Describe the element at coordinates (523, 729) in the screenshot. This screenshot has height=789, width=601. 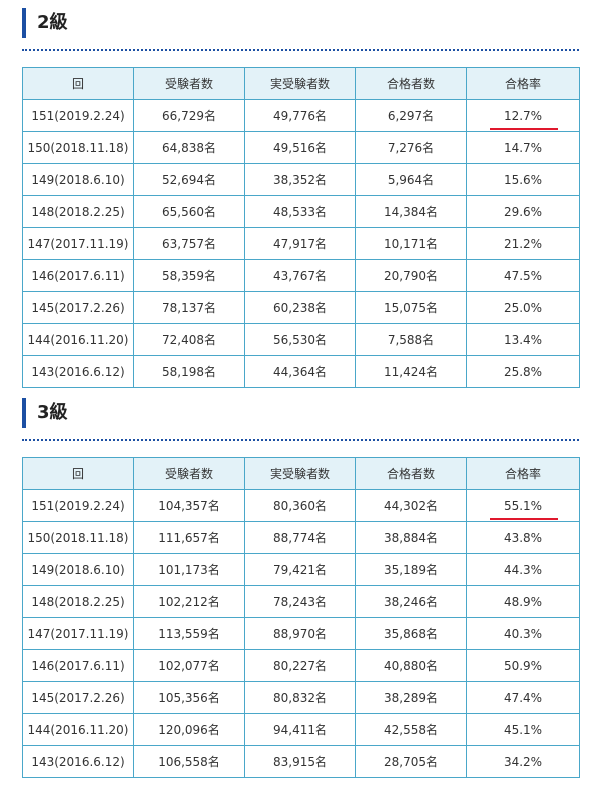
I see `cell-pass-rate: 45.1%` at that location.